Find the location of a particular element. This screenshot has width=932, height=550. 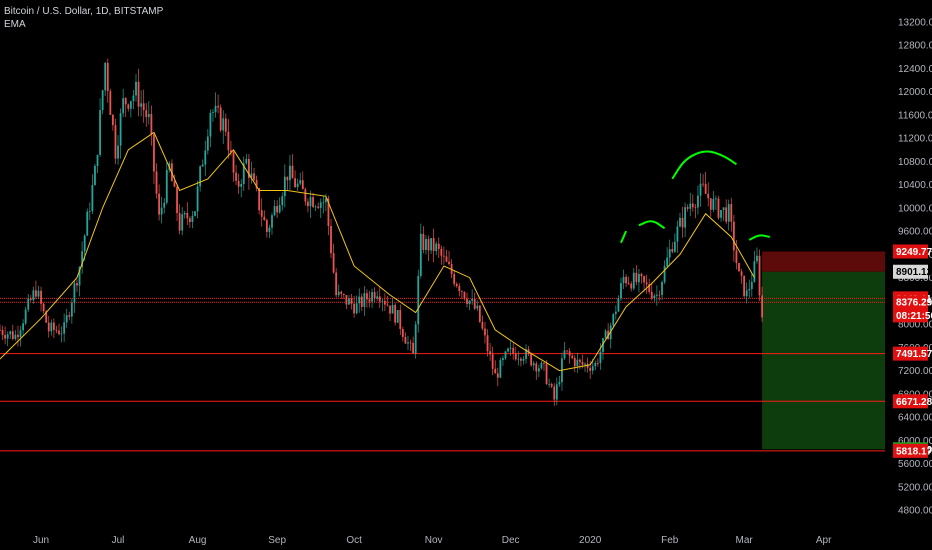

price-label-text: 7491.57 is located at coordinates (914, 354).